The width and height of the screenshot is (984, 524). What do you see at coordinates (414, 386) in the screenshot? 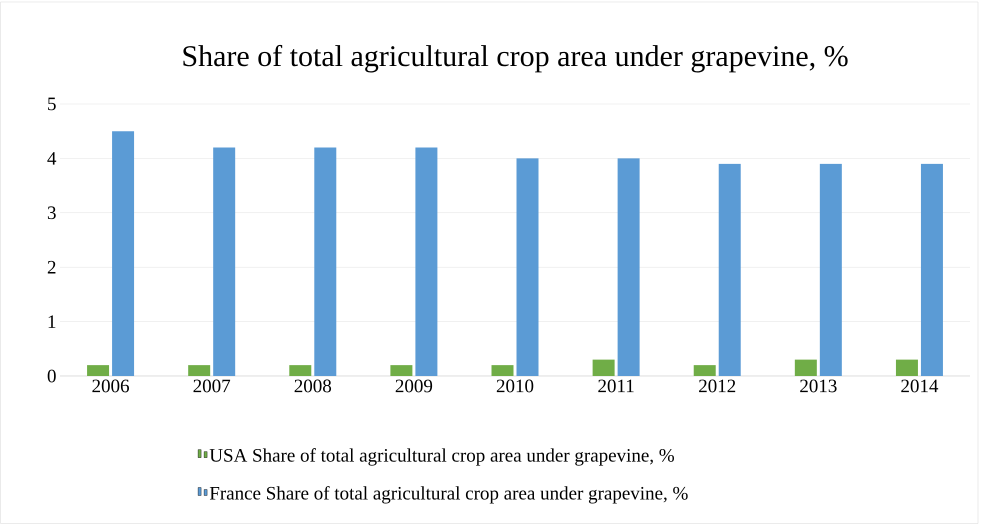
I see `x-tick-label: 2009` at bounding box center [414, 386].